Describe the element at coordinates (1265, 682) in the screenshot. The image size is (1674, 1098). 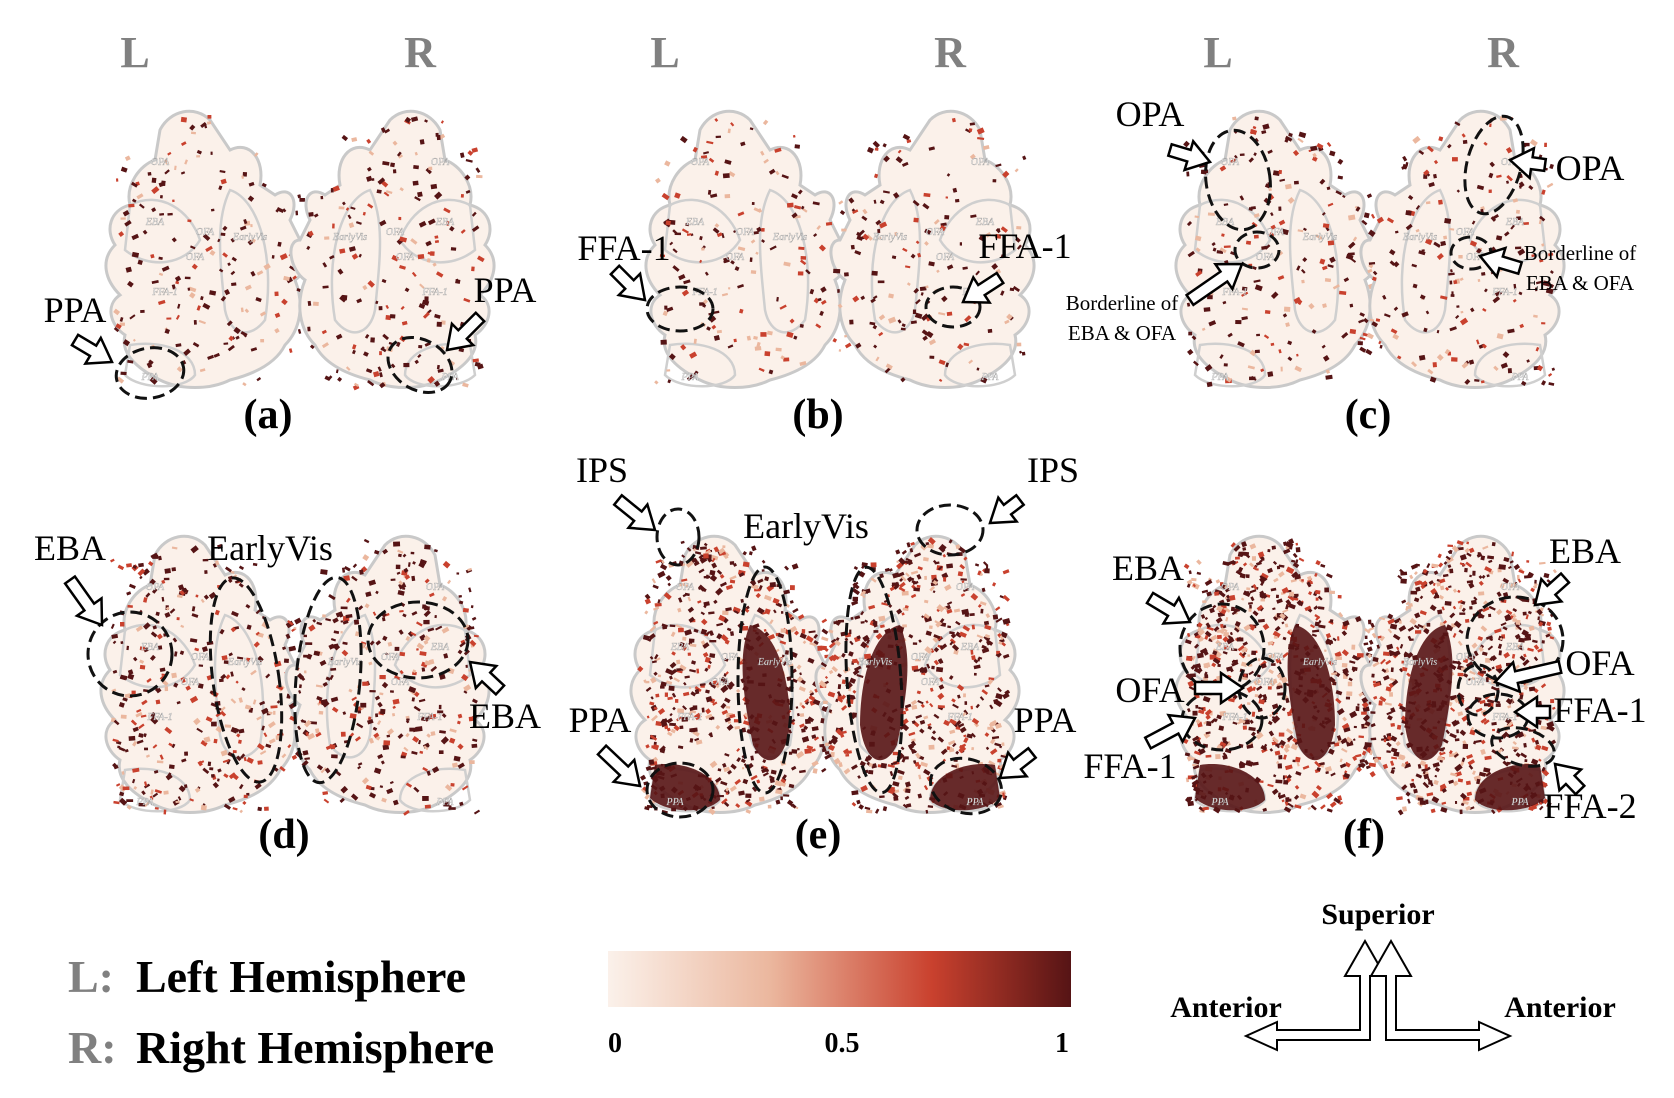
I see `roi-outline-label-ofa: OFA` at that location.